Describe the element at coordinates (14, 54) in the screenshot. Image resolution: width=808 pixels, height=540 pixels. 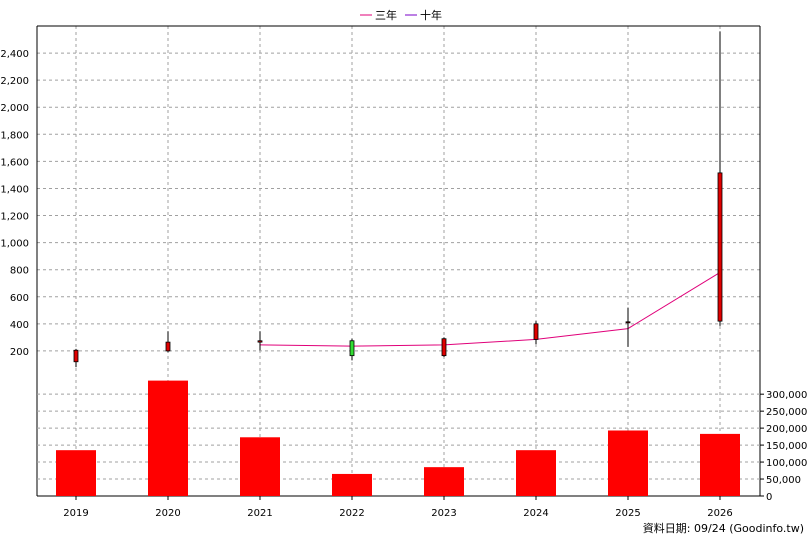
I see `price-y-tick-label: 2,400` at that location.